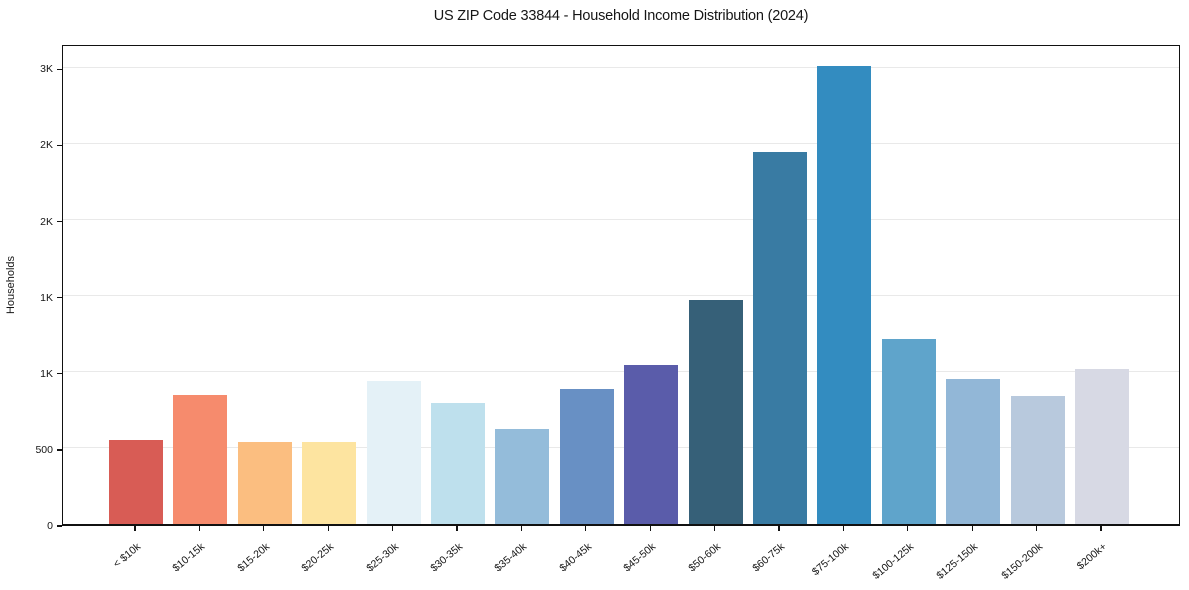  What do you see at coordinates (780, 337) in the screenshot?
I see `bar-60-75k` at bounding box center [780, 337].